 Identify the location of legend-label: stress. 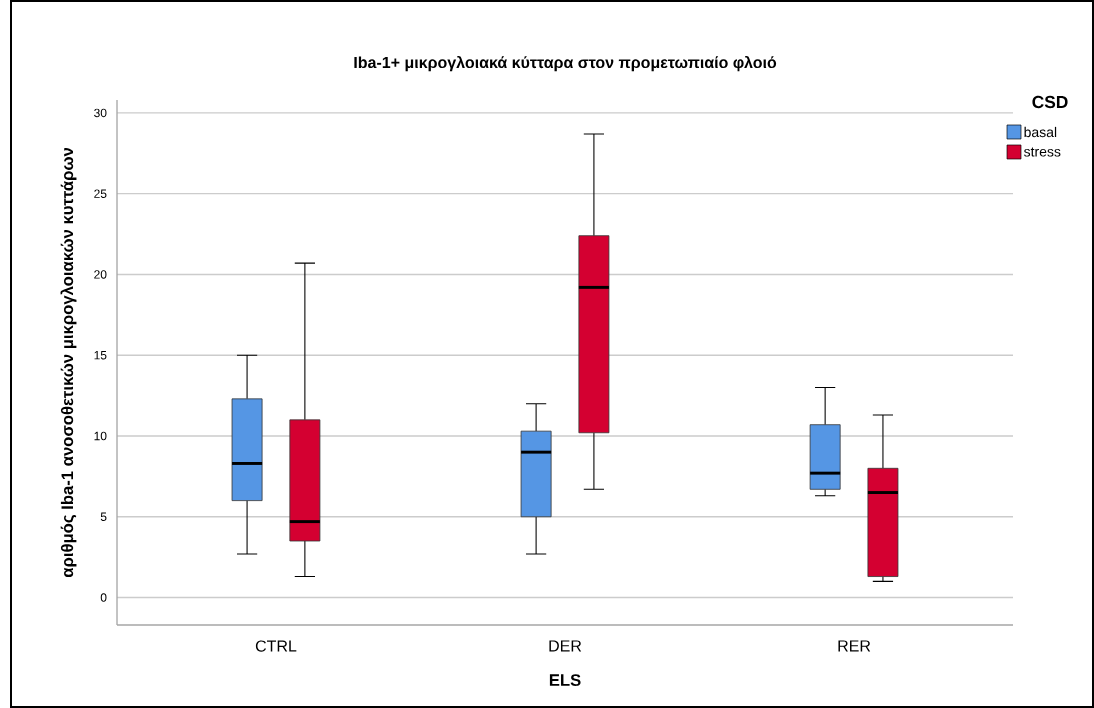
(1042, 152).